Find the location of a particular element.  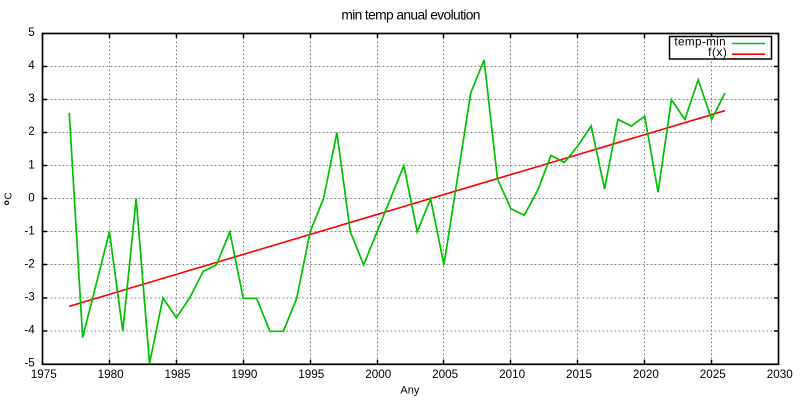

svg-text: 1975 is located at coordinates (44, 374).